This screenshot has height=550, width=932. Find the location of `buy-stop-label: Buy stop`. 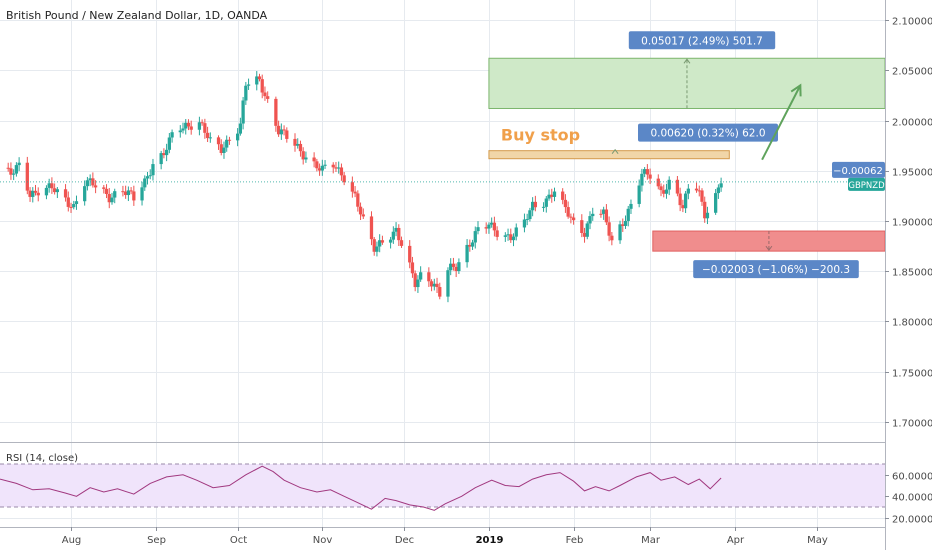

buy-stop-label: Buy stop is located at coordinates (540, 135).